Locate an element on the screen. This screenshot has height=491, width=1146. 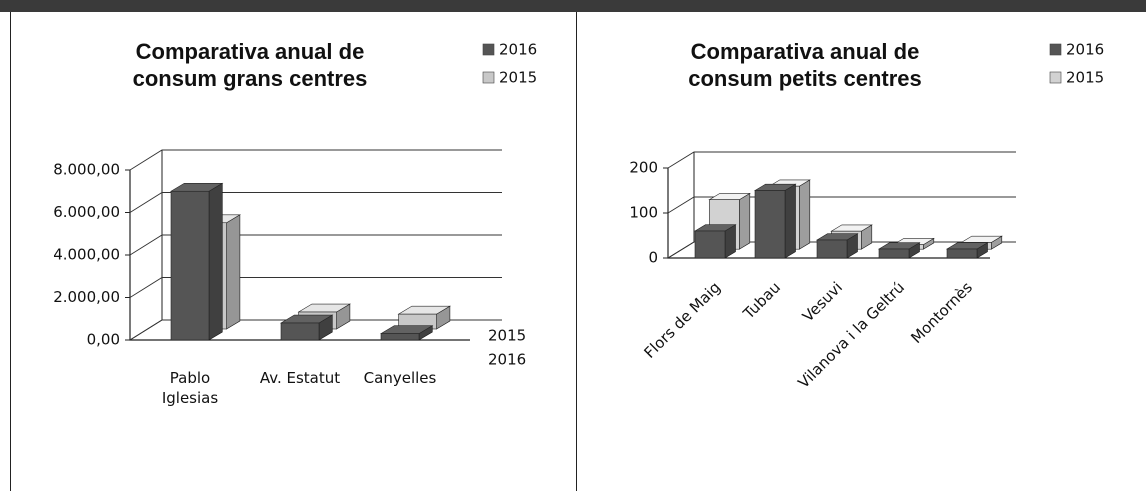
x-tick-label: Canyelles is located at coordinates (400, 378).